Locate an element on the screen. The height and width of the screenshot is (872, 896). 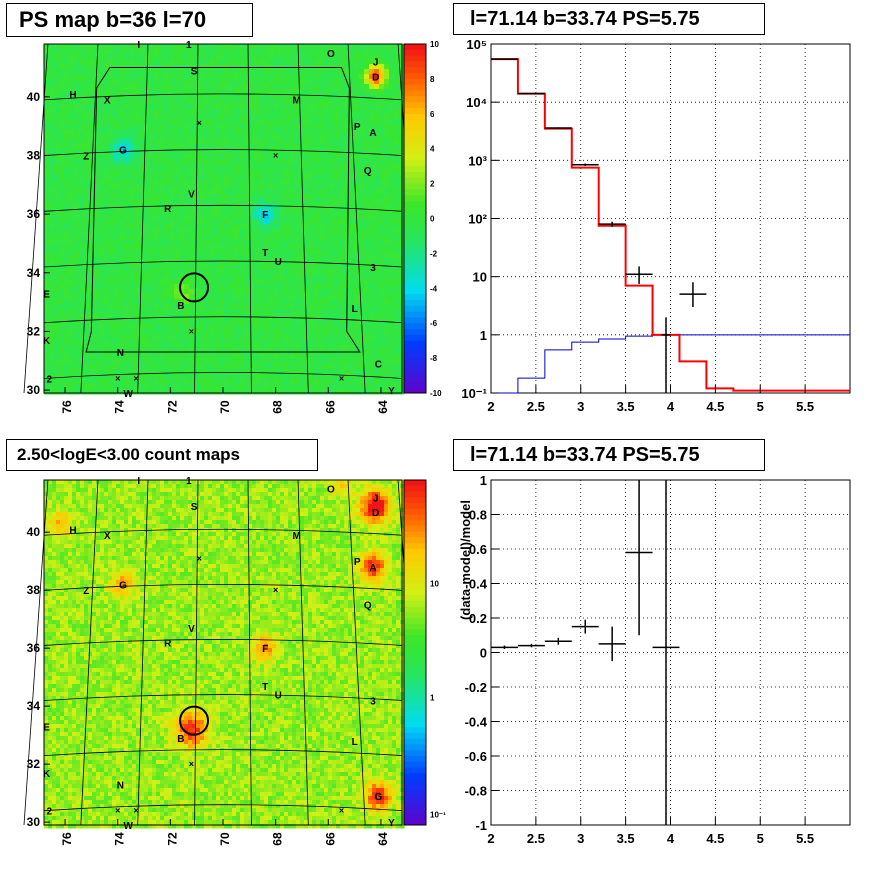
source-label-L: L is located at coordinates (355, 742).